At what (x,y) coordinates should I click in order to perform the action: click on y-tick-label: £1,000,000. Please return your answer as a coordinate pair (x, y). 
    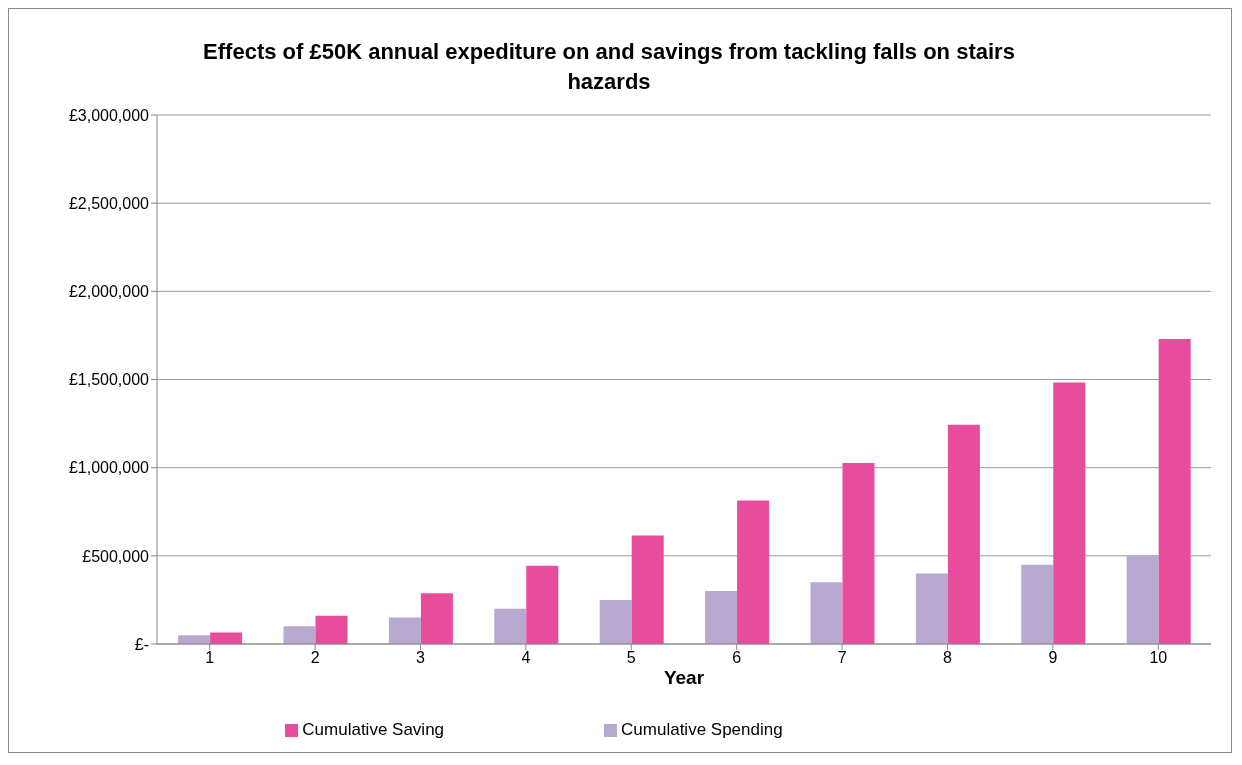
    Looking at the image, I should click on (109, 468).